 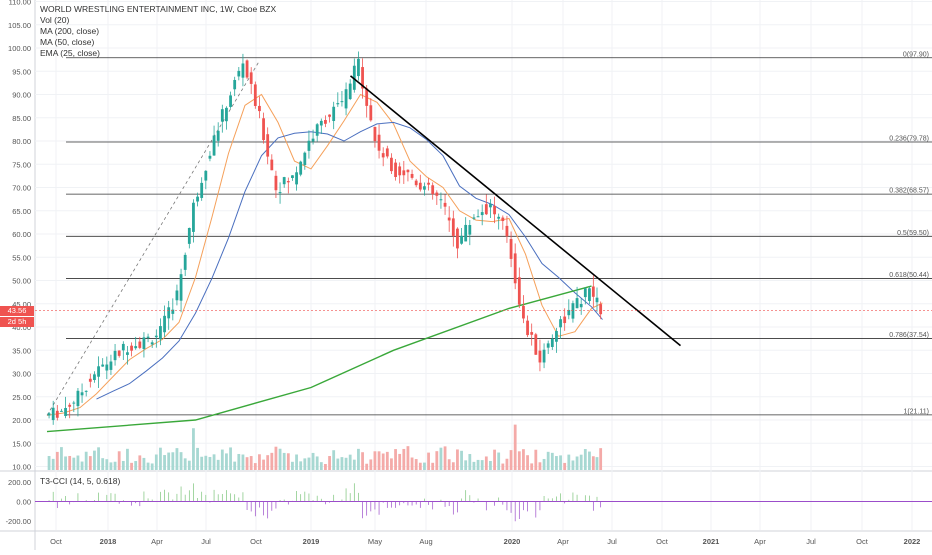 I want to click on fib-level-label: 0(97.90), so click(x=916, y=54).